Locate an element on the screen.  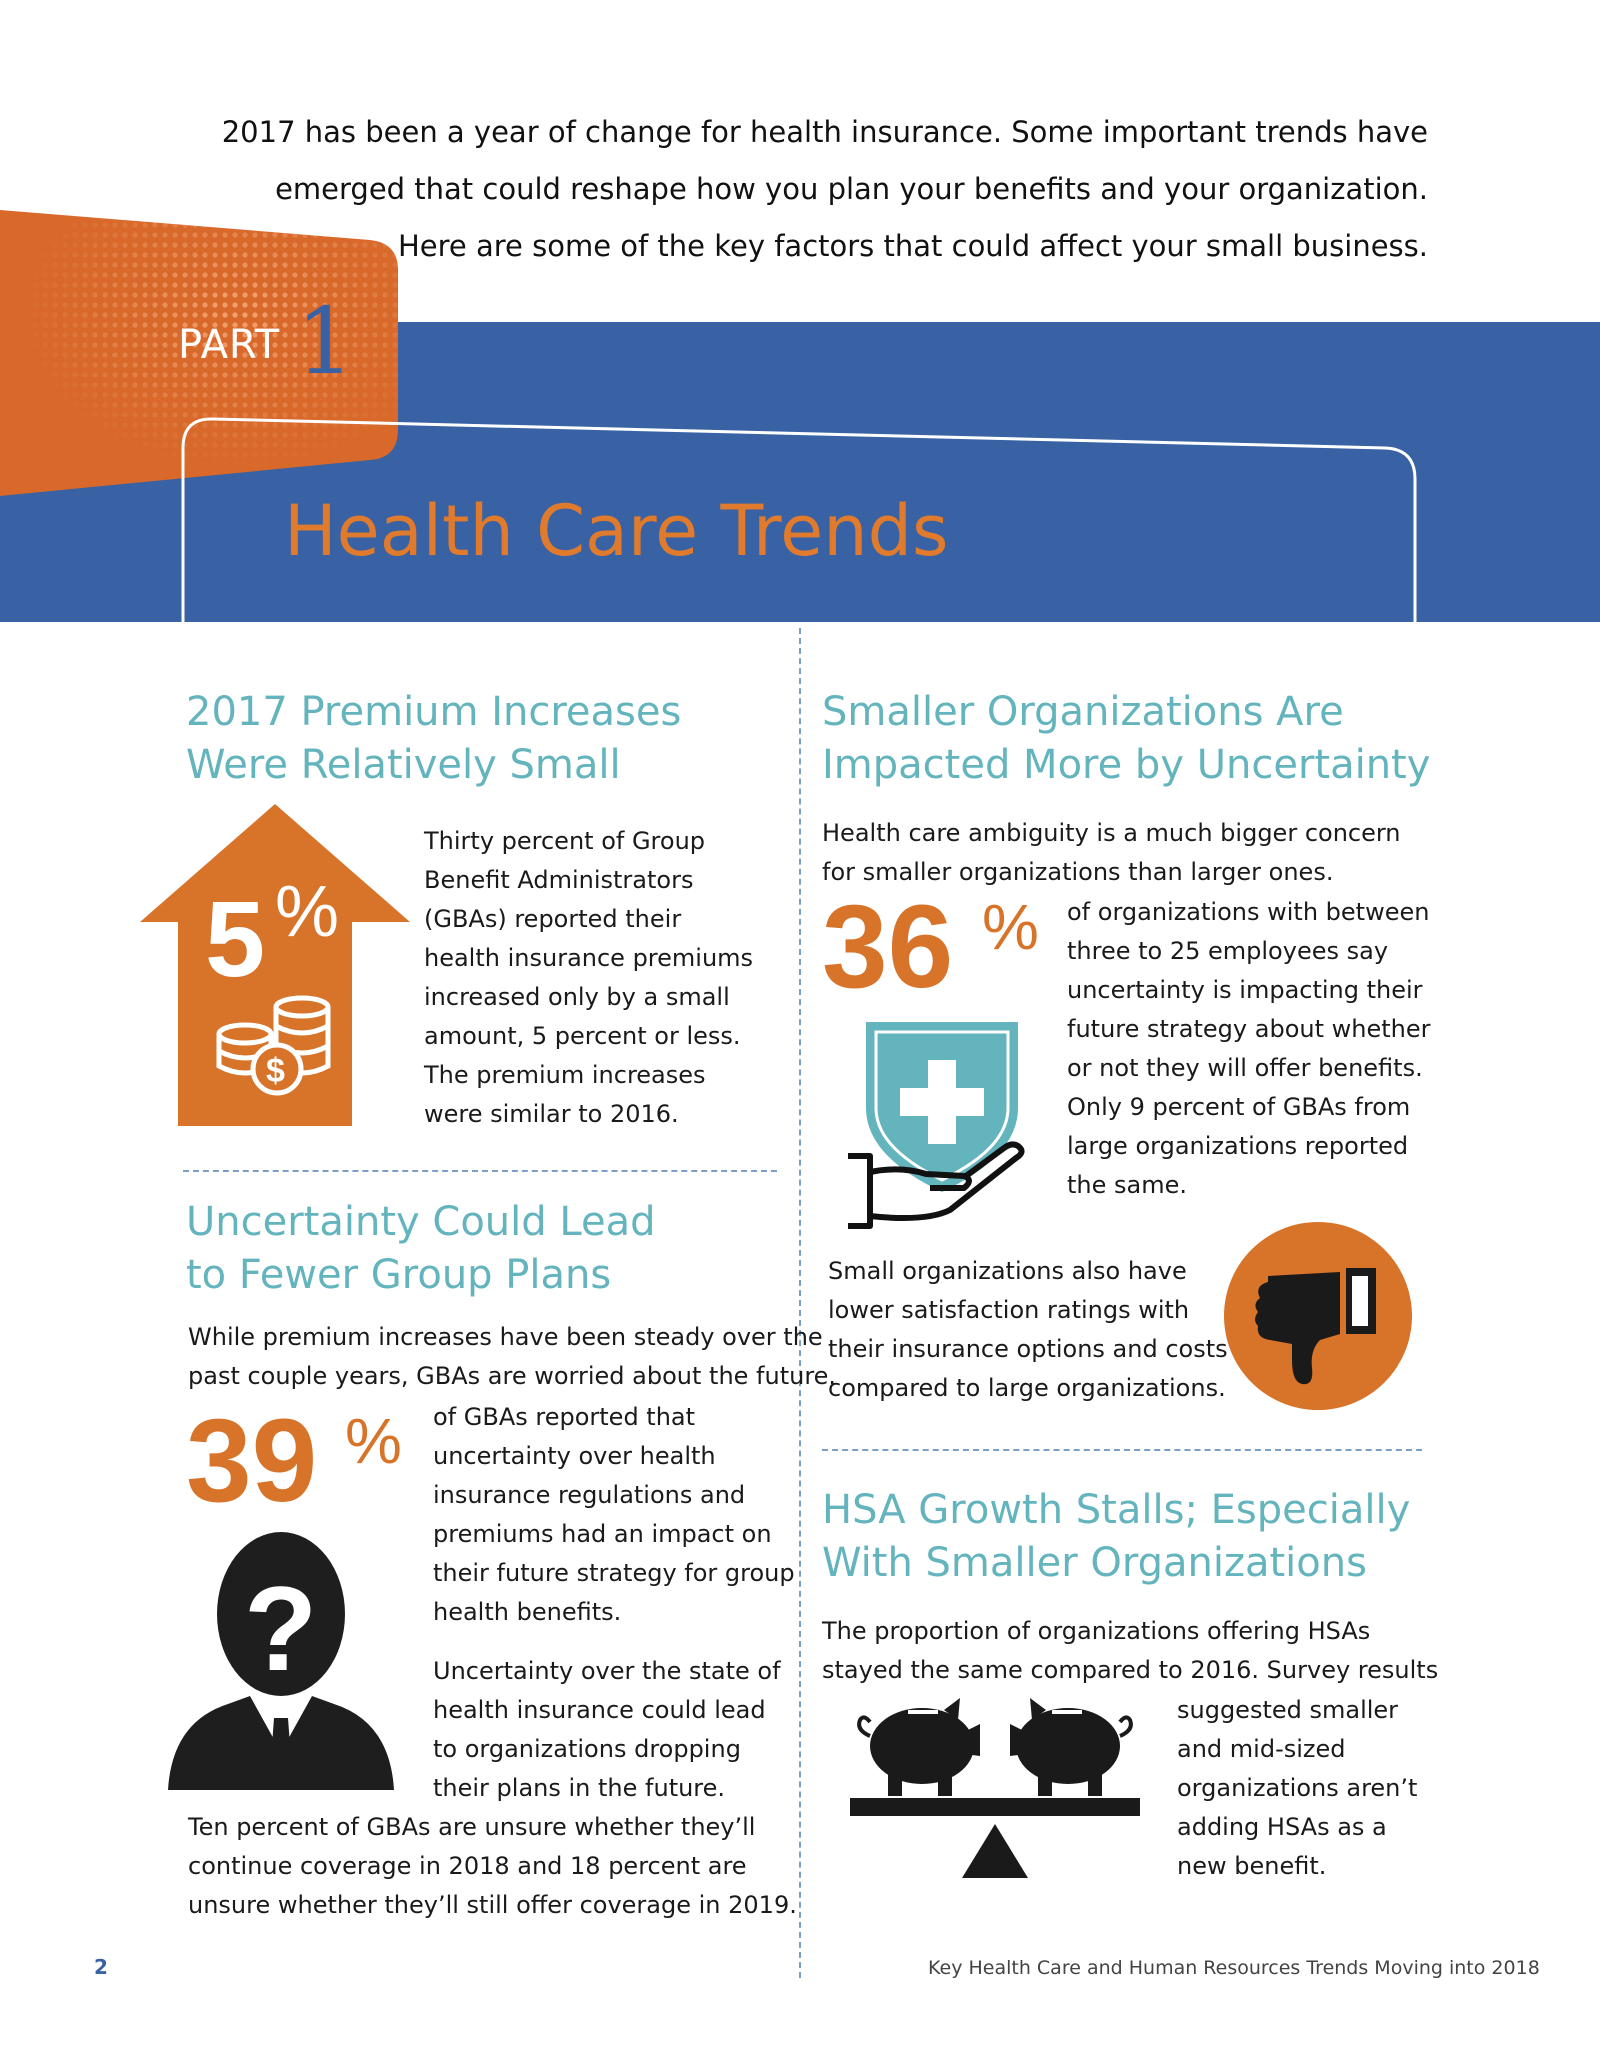
body-line: The premium increases is located at coordinates (565, 1075).